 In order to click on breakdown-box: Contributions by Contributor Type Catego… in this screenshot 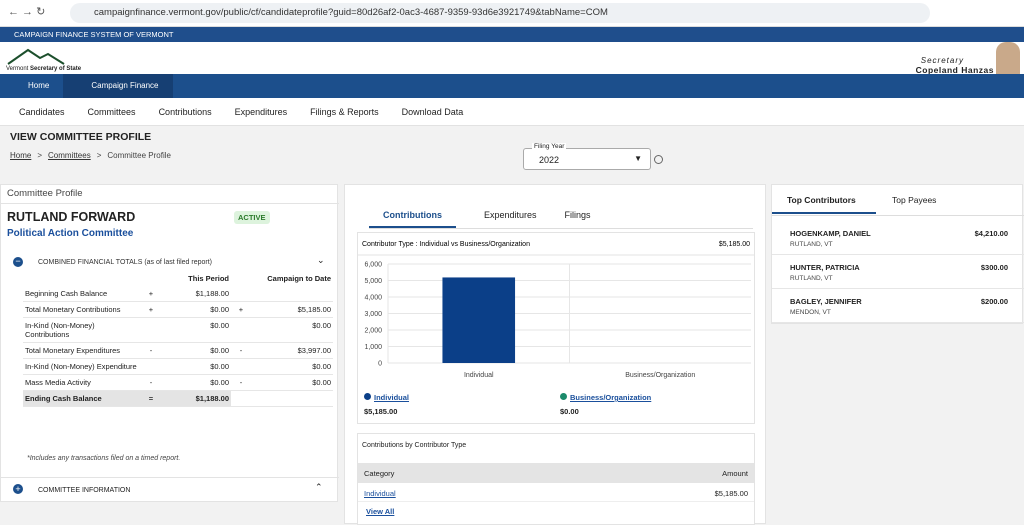, I will do `click(556, 479)`.